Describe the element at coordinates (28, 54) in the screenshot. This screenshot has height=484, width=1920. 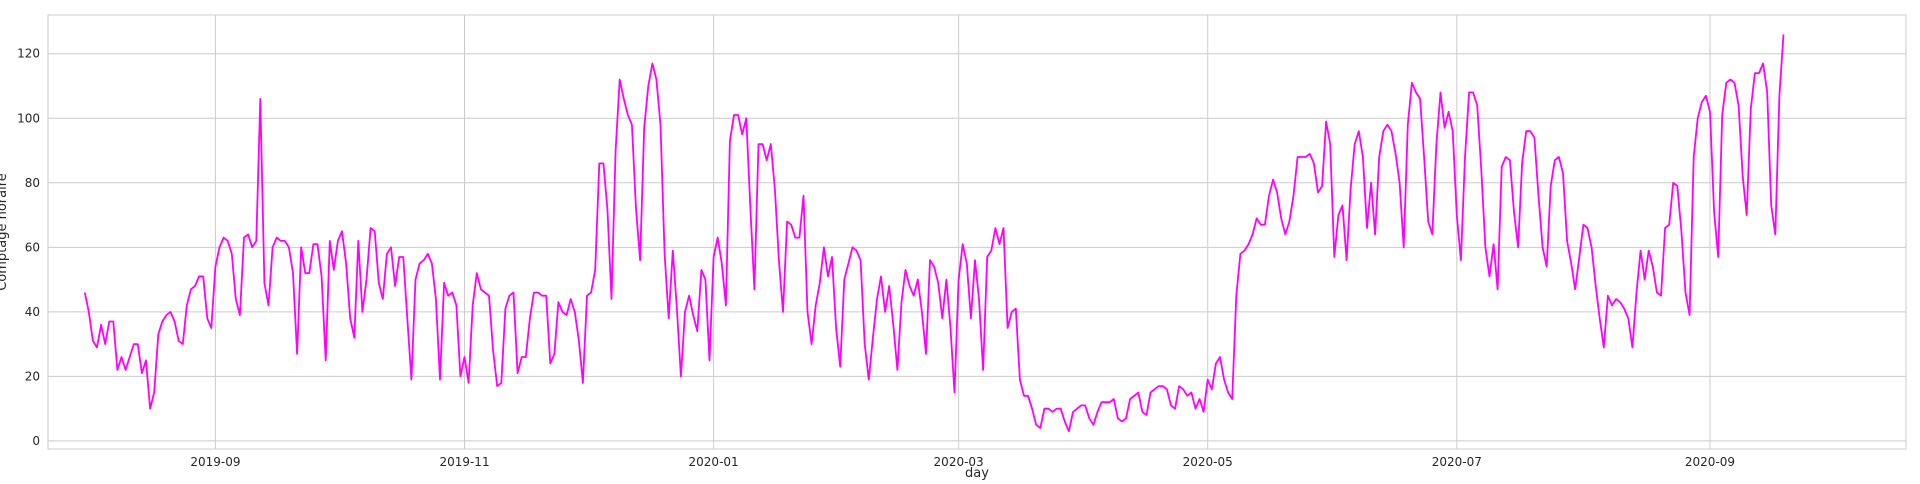
I see `y-tick-label: 120` at that location.